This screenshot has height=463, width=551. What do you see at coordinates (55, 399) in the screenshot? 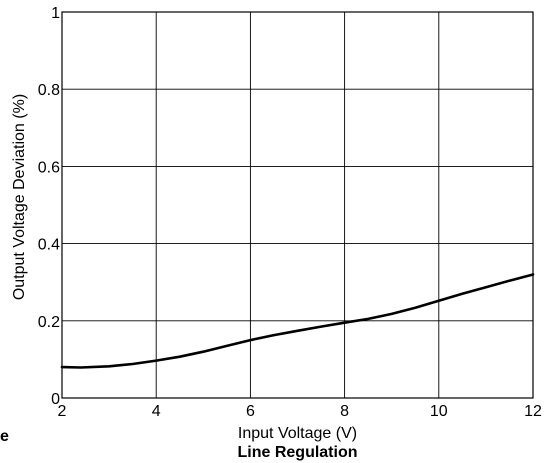
I see `y-tick-label: 0` at bounding box center [55, 399].